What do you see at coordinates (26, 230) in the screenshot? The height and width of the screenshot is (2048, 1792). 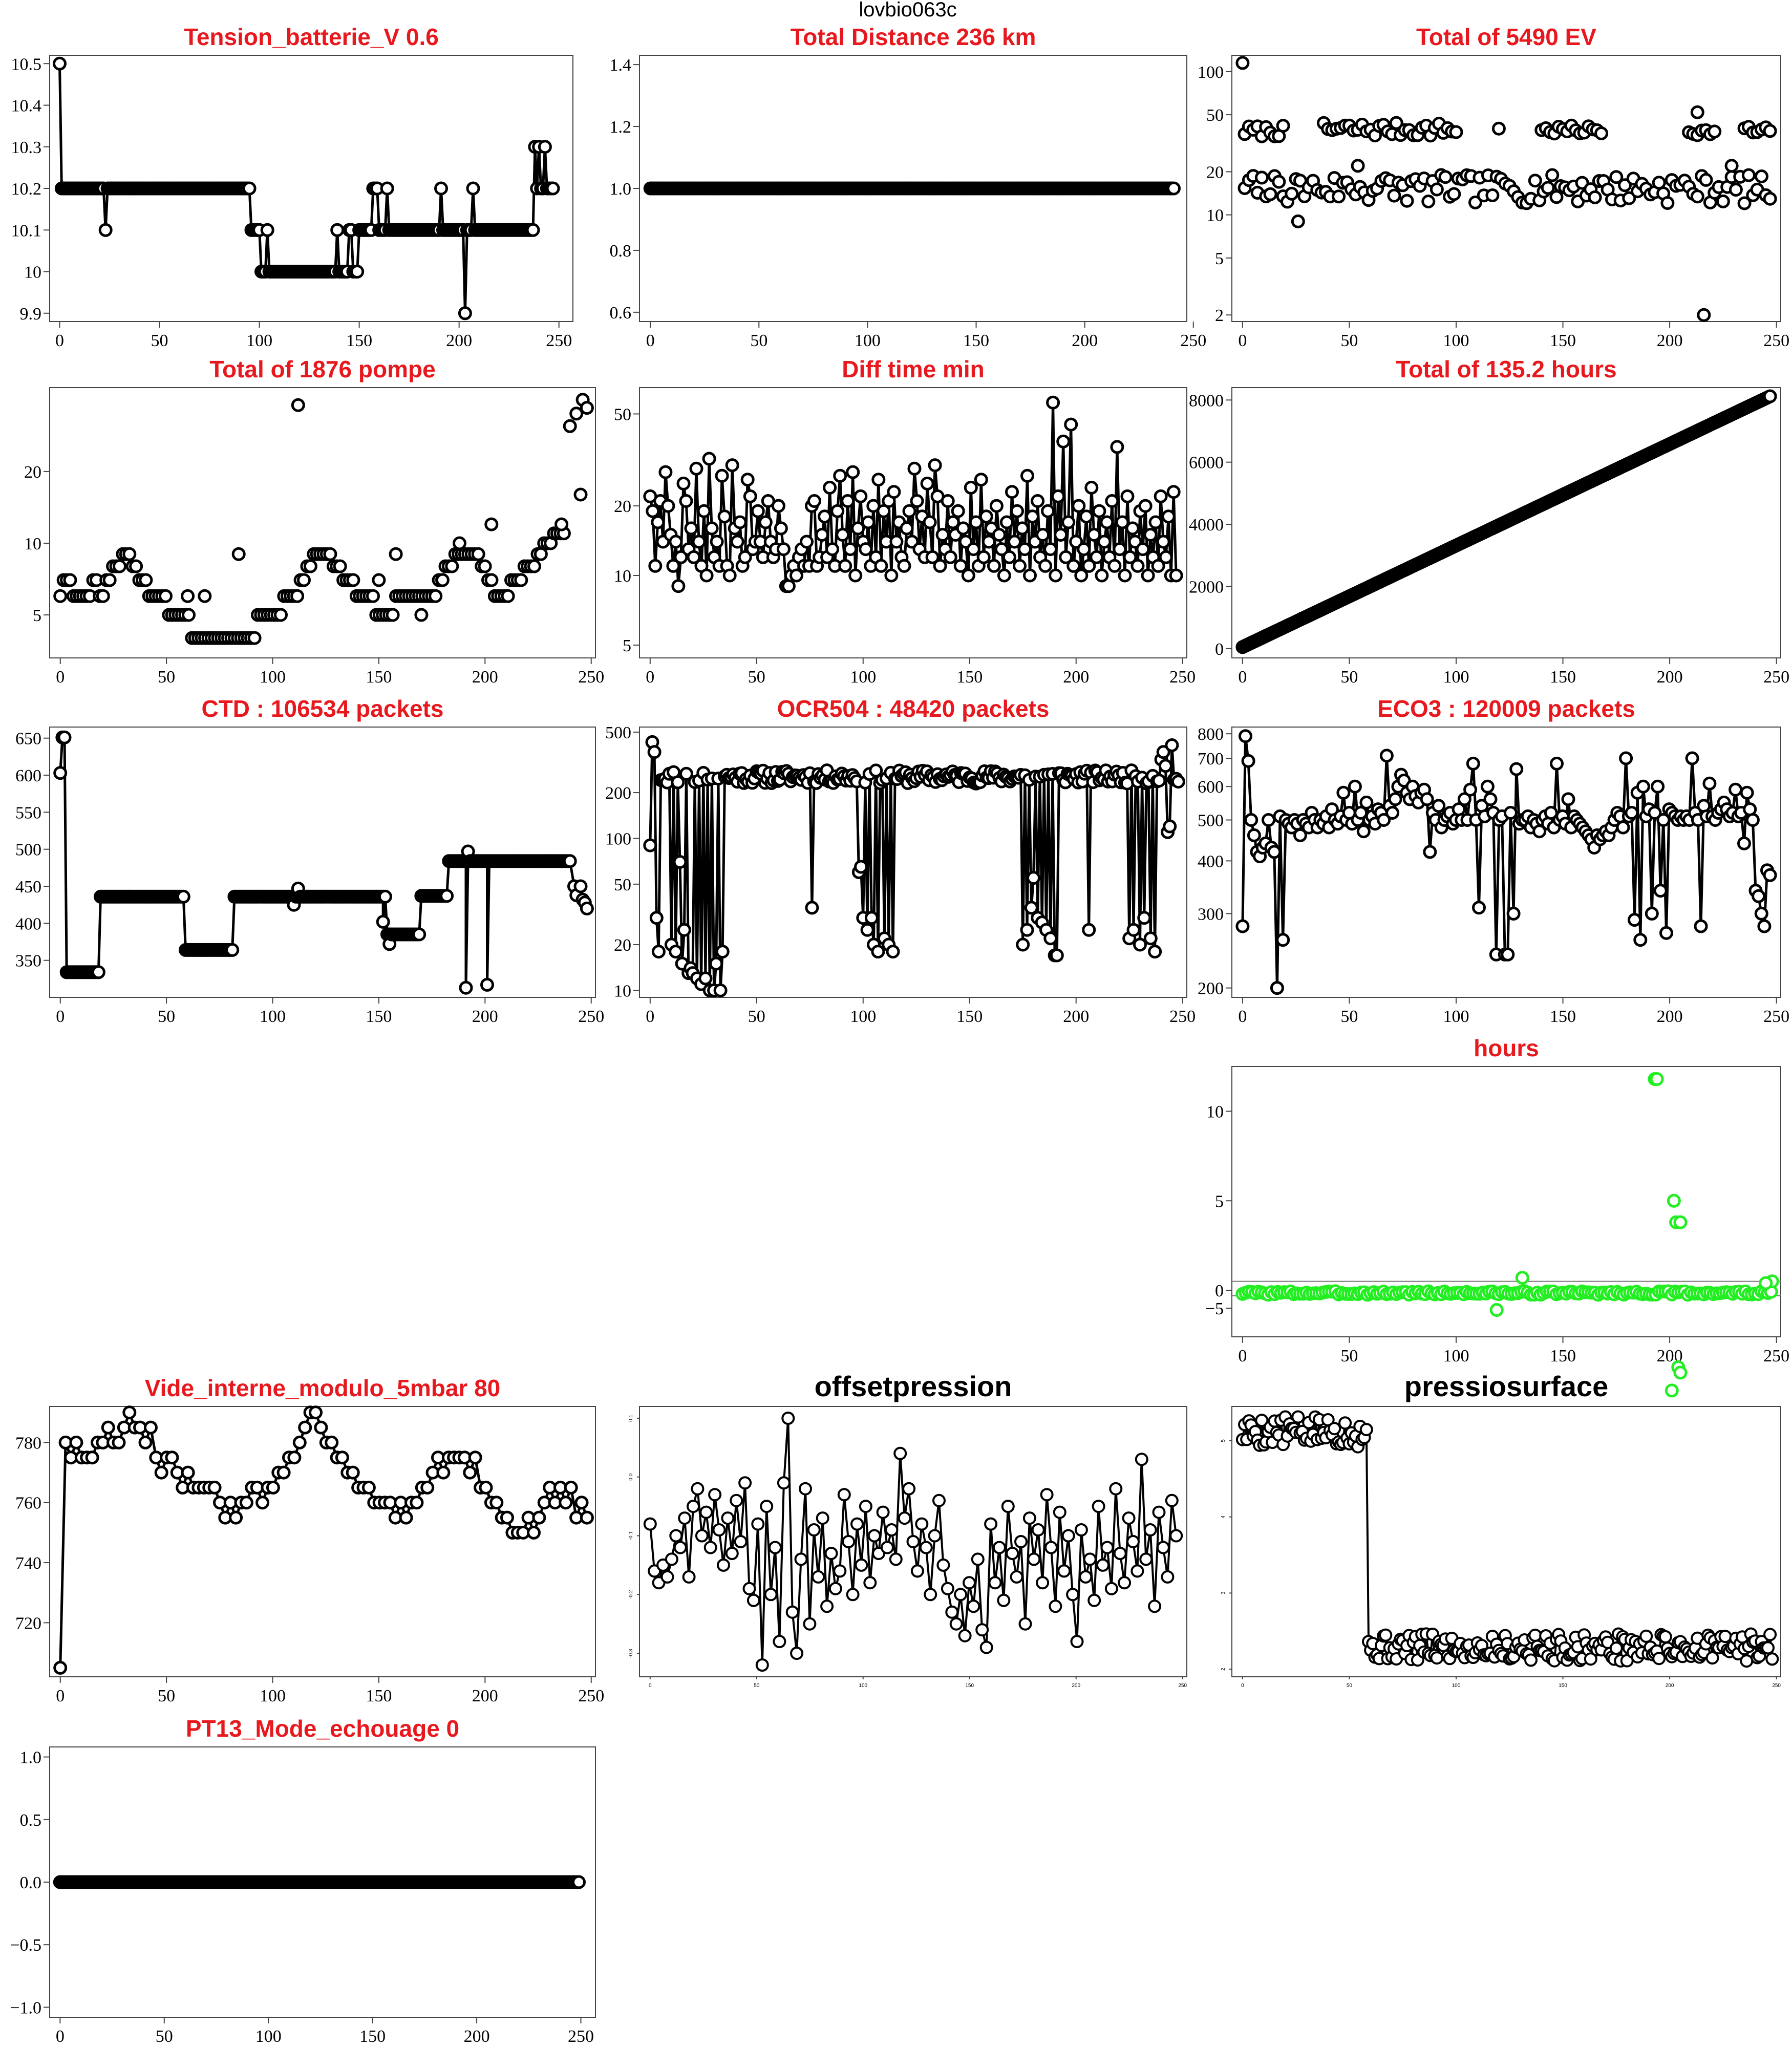 I see `y-tick-label: 10.1` at bounding box center [26, 230].